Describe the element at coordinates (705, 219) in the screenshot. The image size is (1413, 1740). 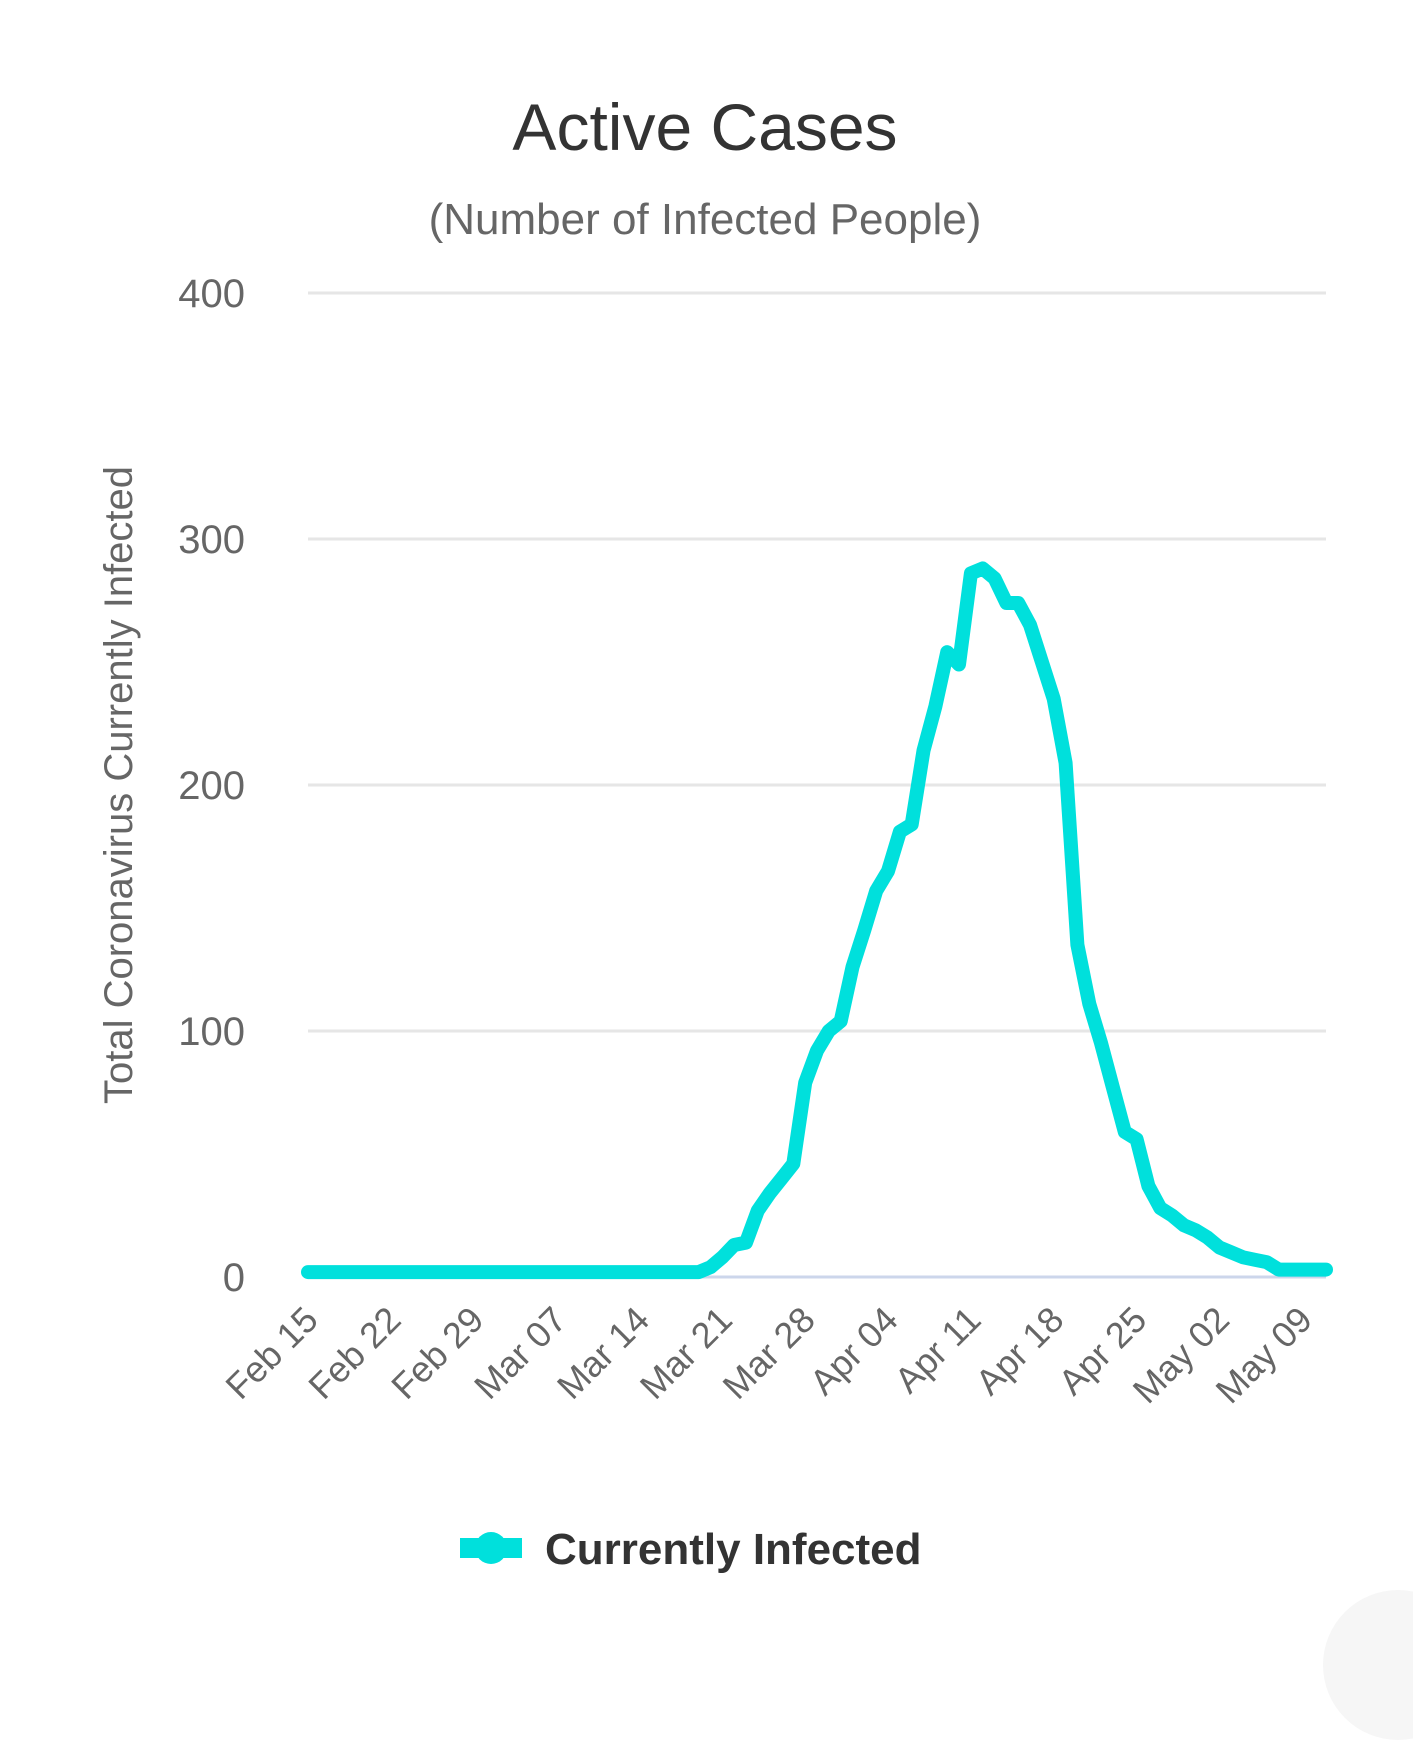
I see `chart-subtitle: (Number of Infected People)` at that location.